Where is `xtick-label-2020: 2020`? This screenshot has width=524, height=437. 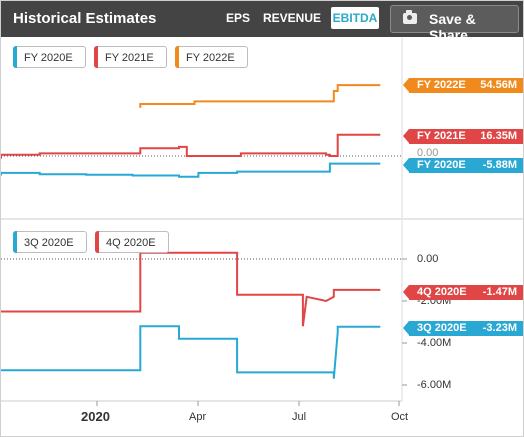
xtick-label-2020: 2020 is located at coordinates (95, 416).